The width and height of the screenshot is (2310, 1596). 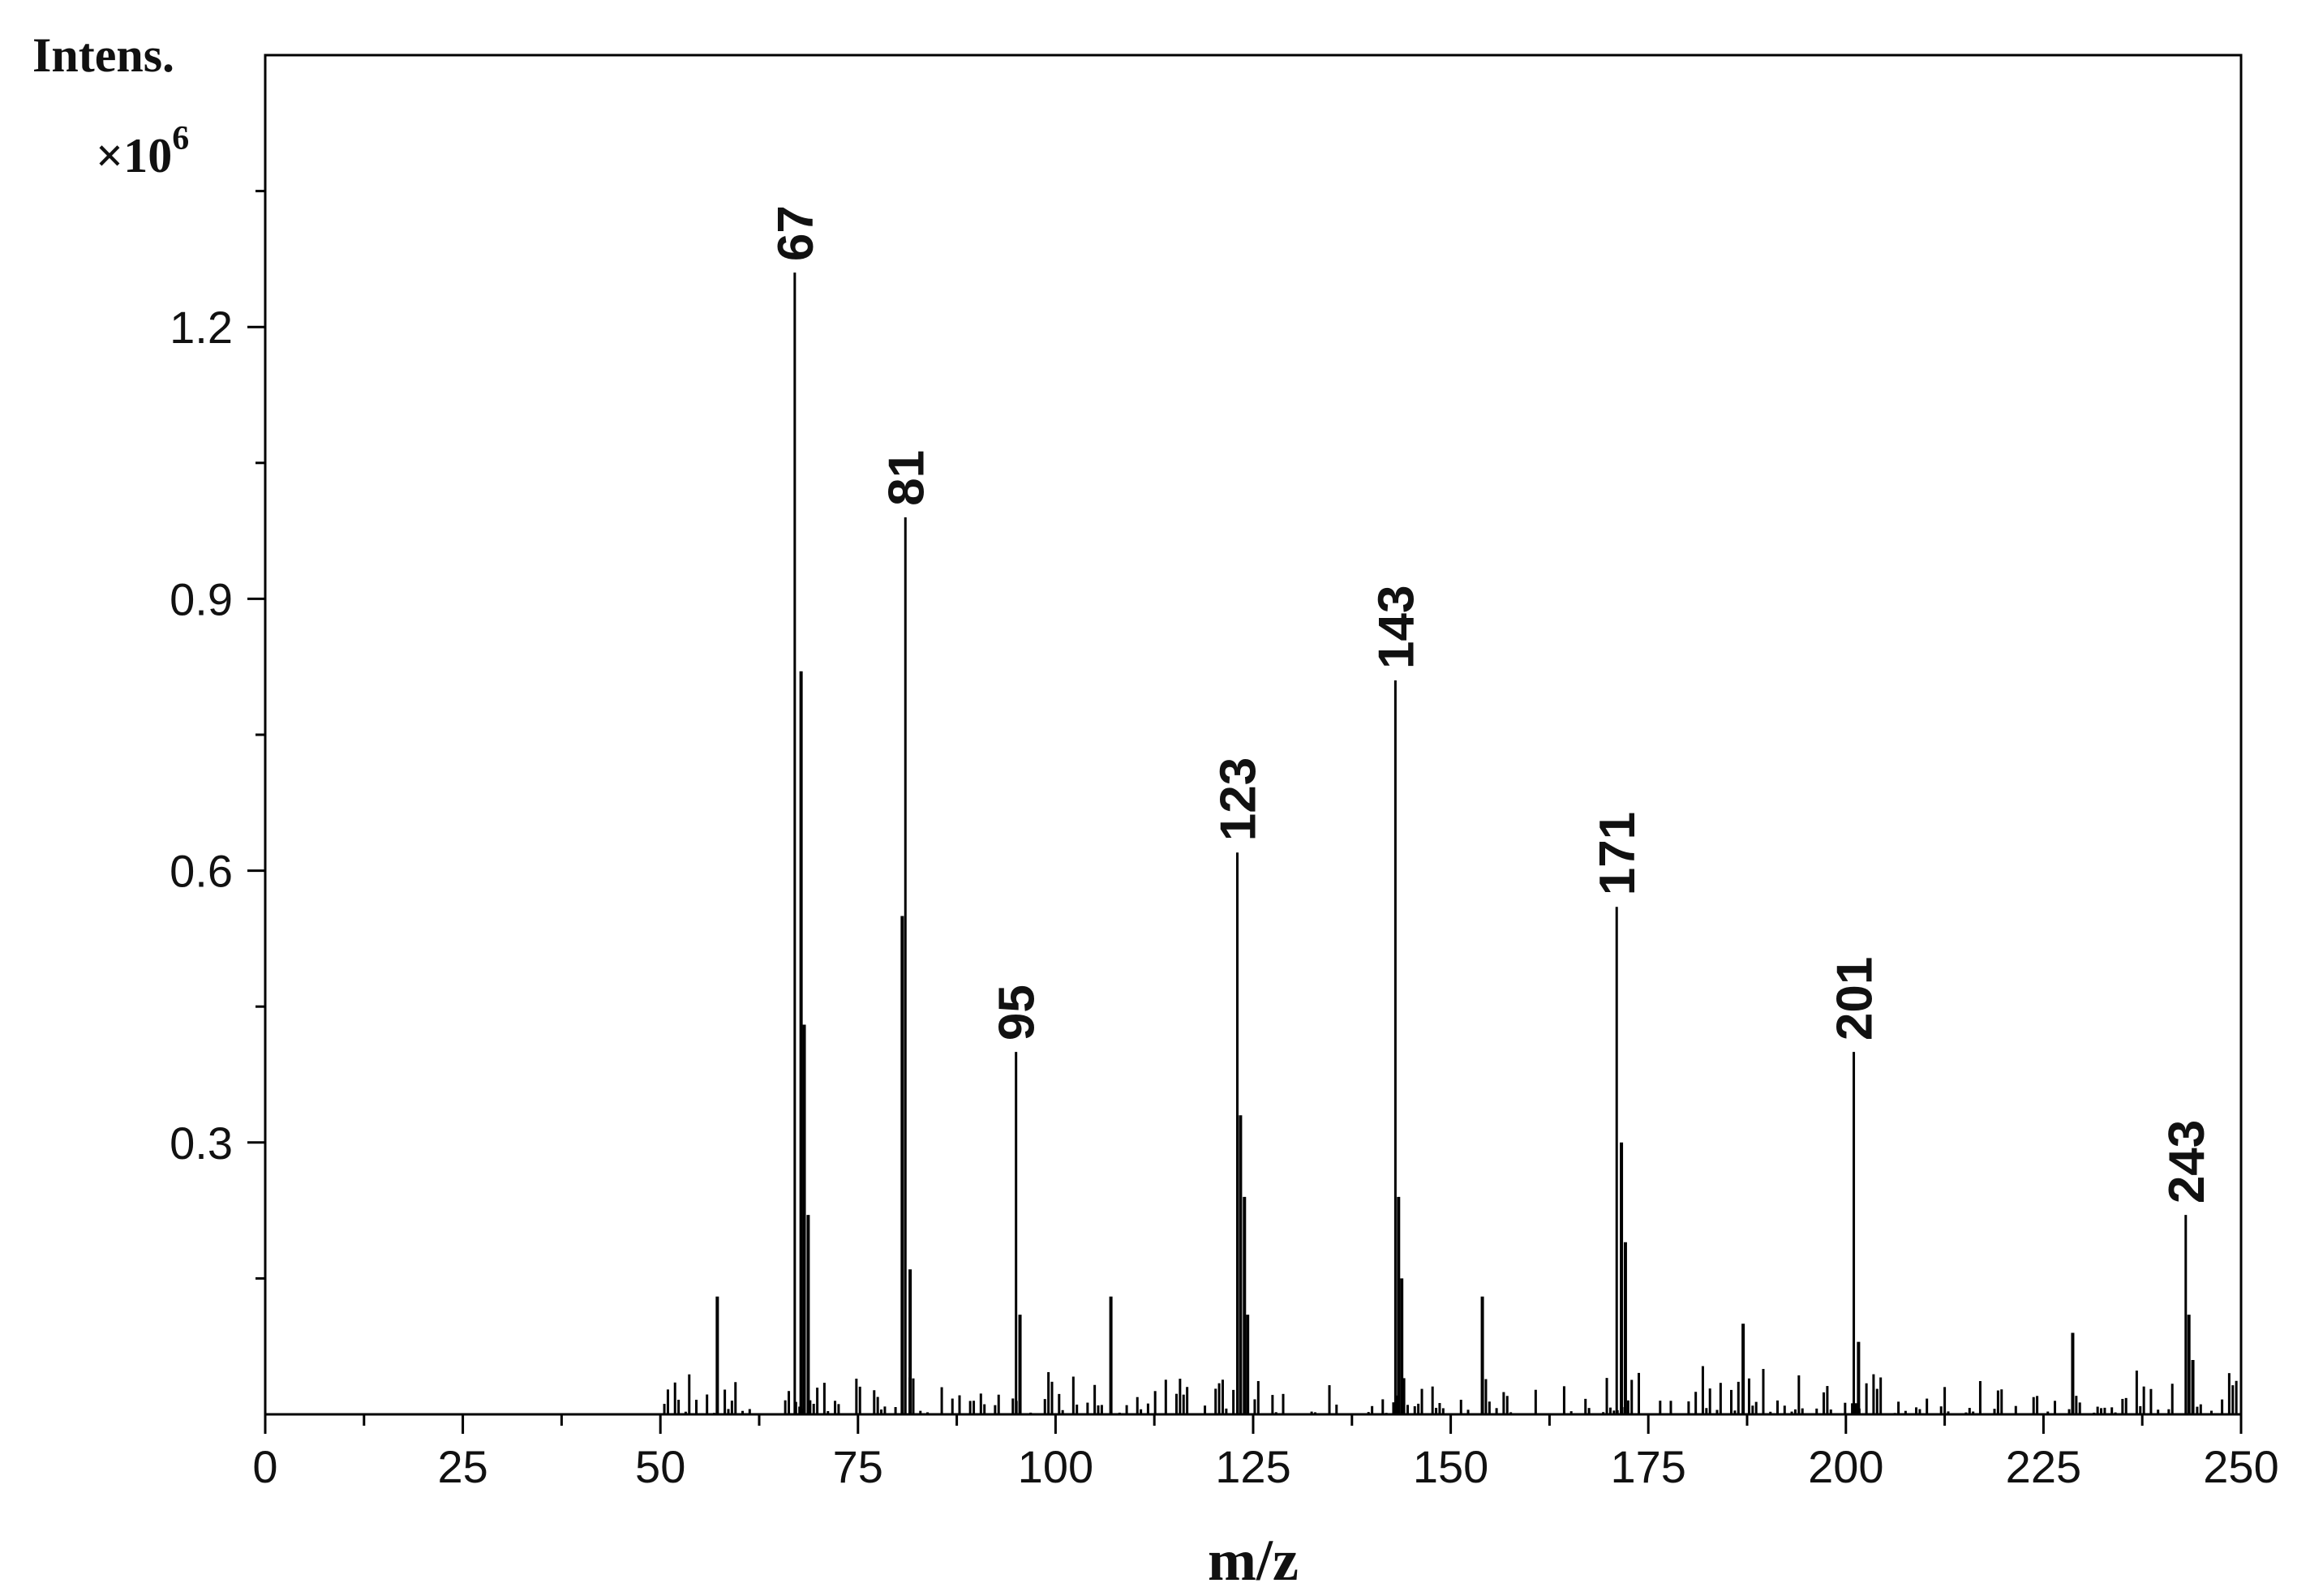 I want to click on x-tick-label: 175, so click(x=1647, y=1466).